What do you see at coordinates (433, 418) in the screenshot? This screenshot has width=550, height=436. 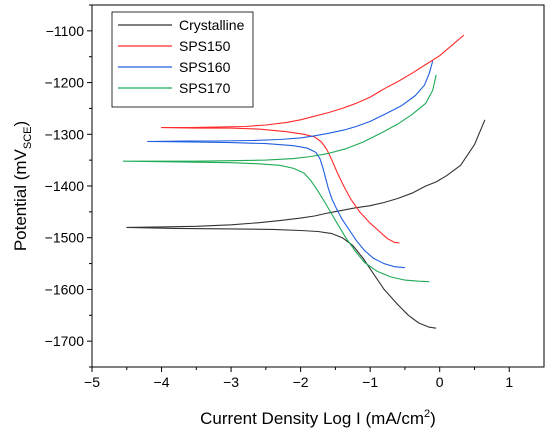 I see `x-axis-title-tail: )` at bounding box center [433, 418].